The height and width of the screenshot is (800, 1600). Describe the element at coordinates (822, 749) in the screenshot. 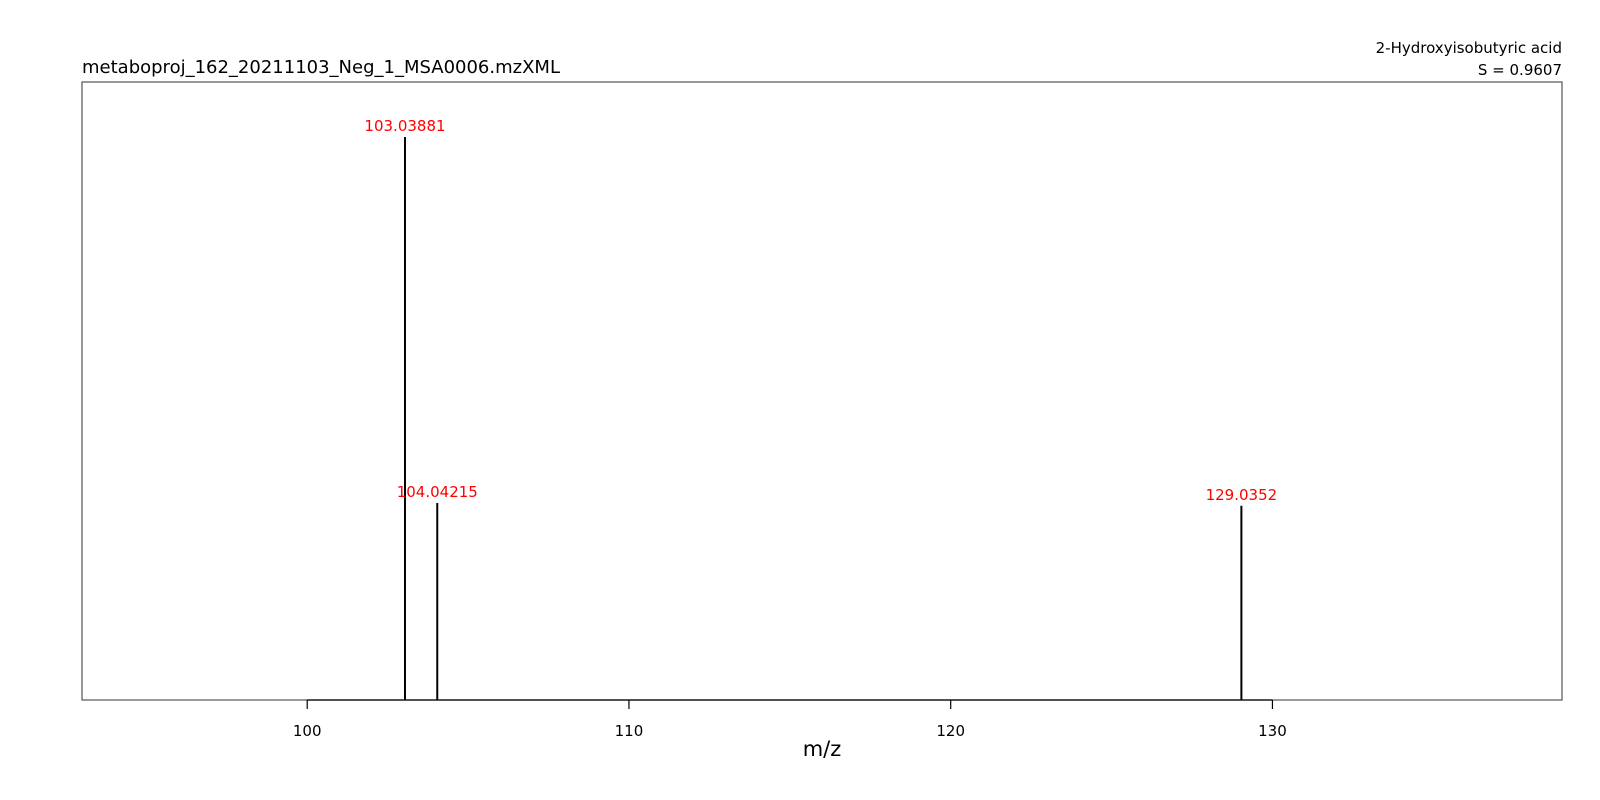

I see `x-axis-label: m/z` at that location.